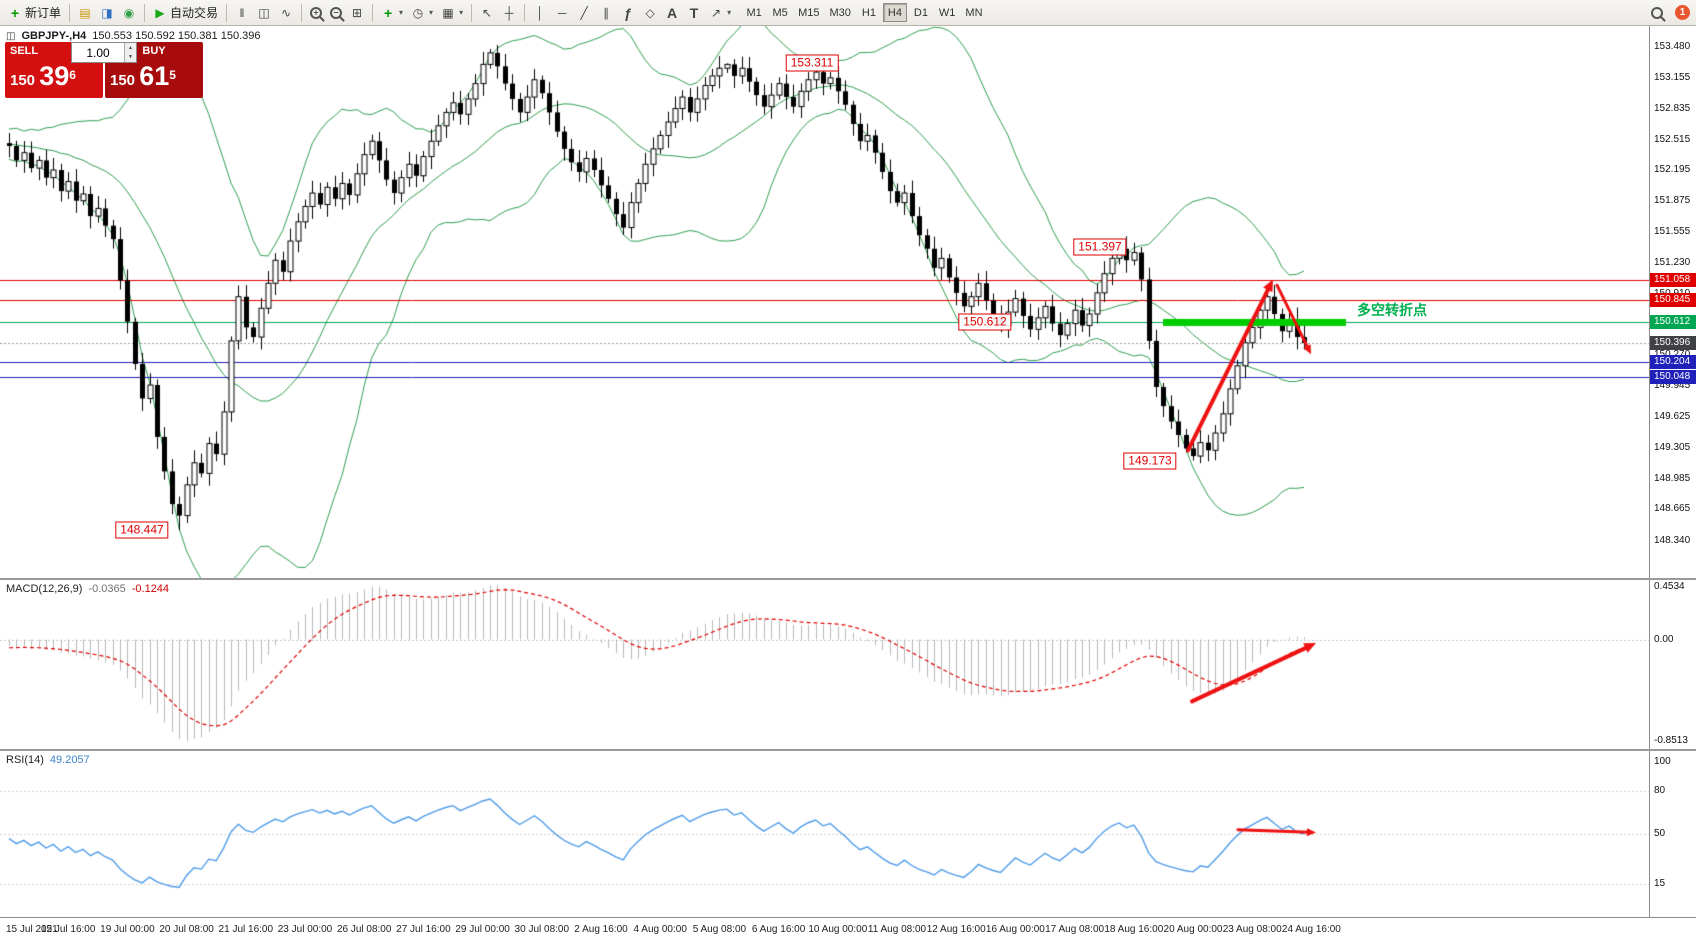 The height and width of the screenshot is (943, 1696). What do you see at coordinates (452, 12) in the screenshot?
I see `templates-button: ▦ ▾` at bounding box center [452, 12].